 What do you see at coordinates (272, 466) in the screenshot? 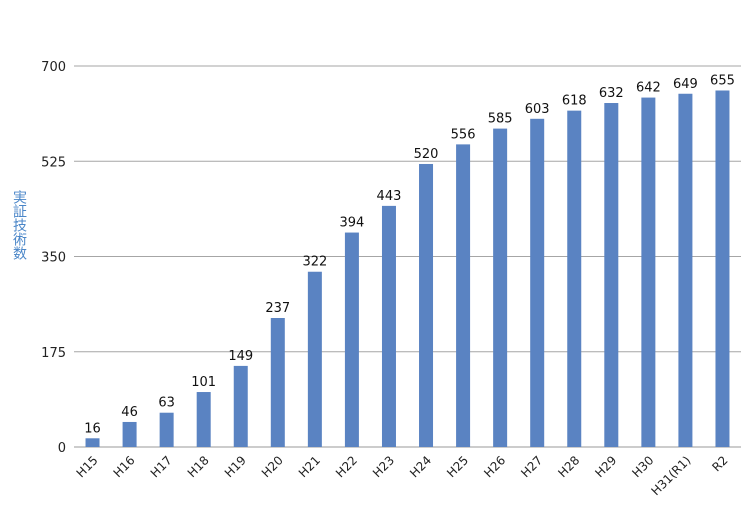
I see `x-tick-label: H20` at bounding box center [272, 466].